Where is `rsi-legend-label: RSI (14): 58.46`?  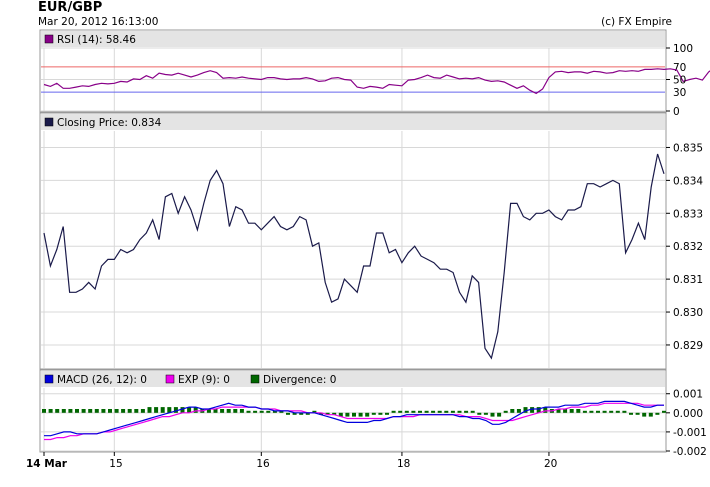 rsi-legend-label: RSI (14): 58.46 is located at coordinates (96, 40).